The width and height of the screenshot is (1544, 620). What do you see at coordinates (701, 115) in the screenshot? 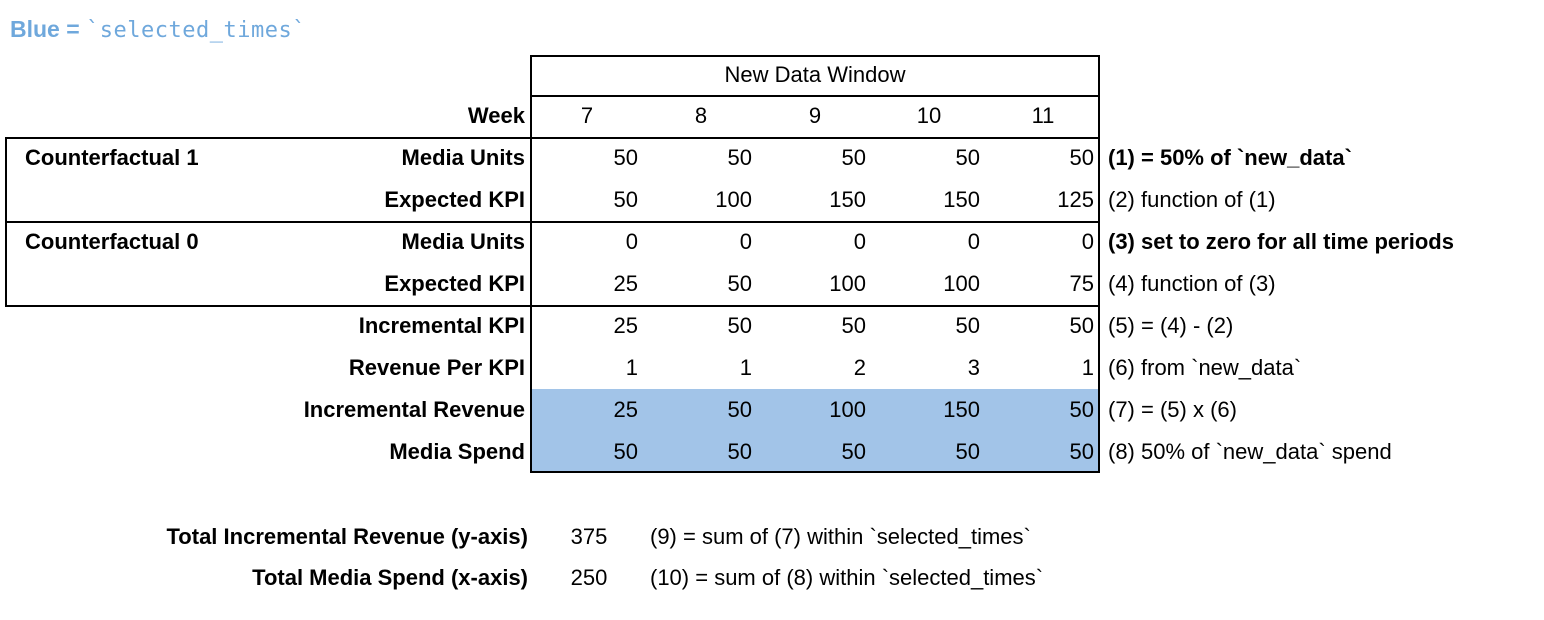
I see `week-cell: 8` at bounding box center [701, 115].